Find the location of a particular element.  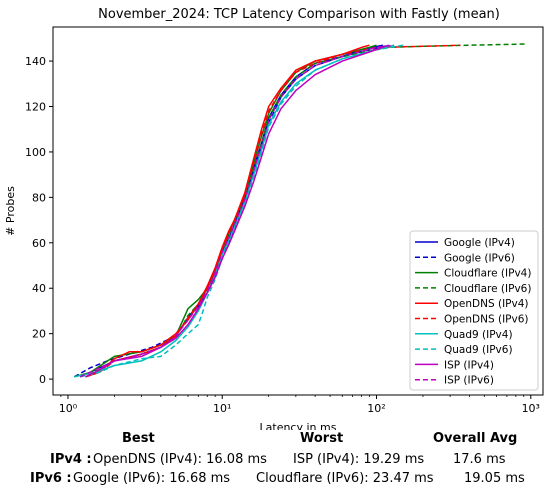

y-tick-label: 140 is located at coordinates (35, 61).